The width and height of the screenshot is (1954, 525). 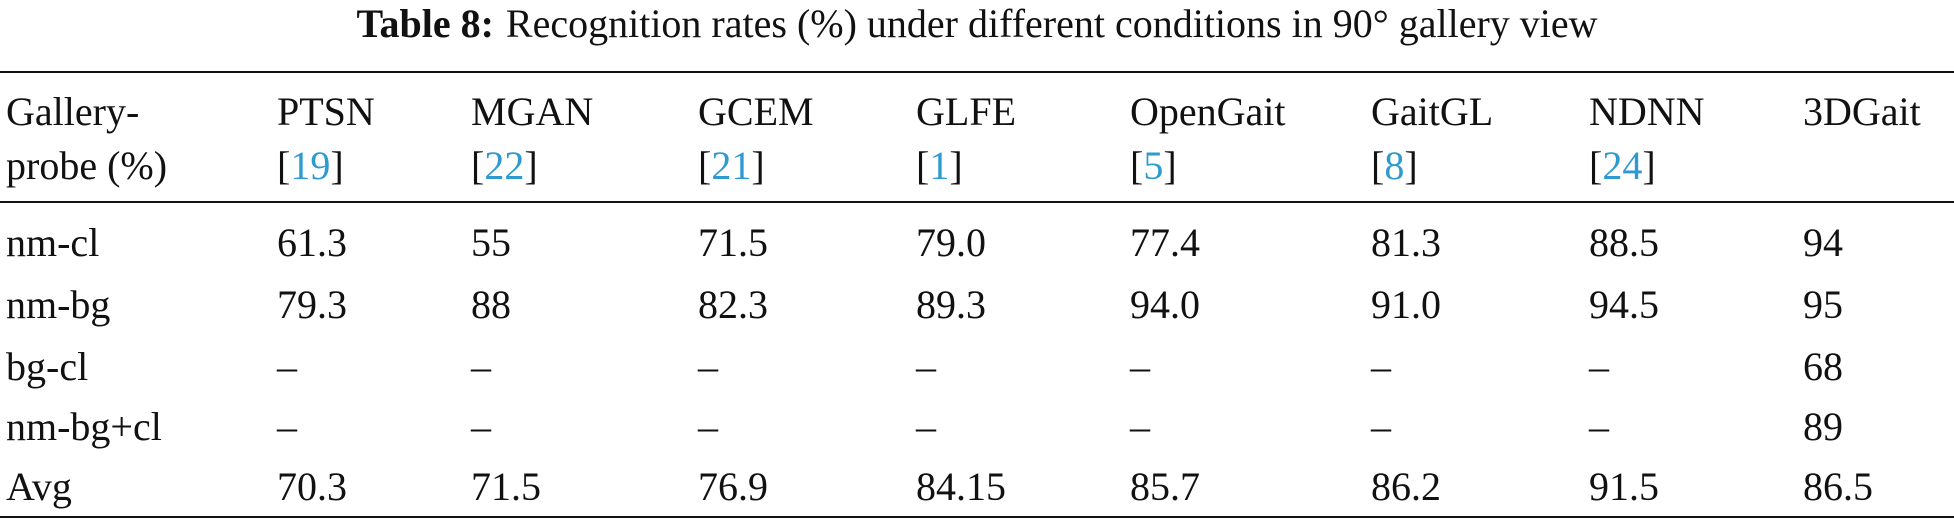 What do you see at coordinates (47, 366) in the screenshot?
I see `row-label: bg-cl` at bounding box center [47, 366].